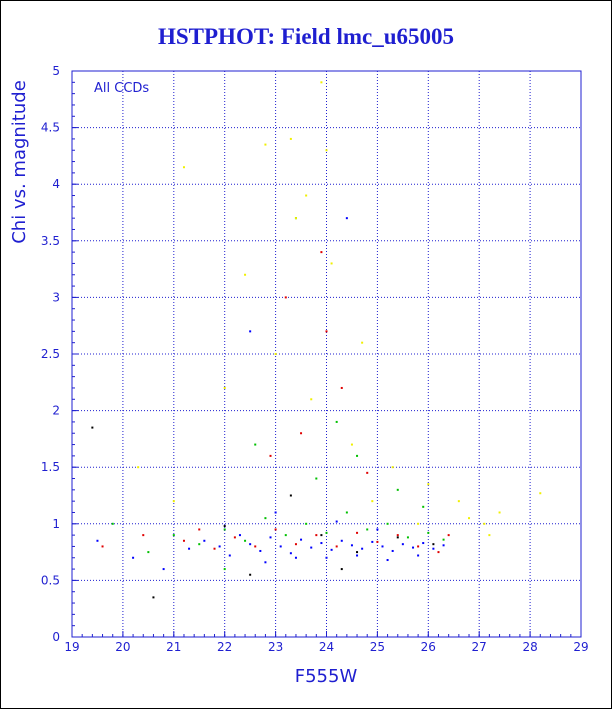 This screenshot has width=612, height=709. Describe the element at coordinates (224, 647) in the screenshot. I see `x-tick-label: 22` at that location.